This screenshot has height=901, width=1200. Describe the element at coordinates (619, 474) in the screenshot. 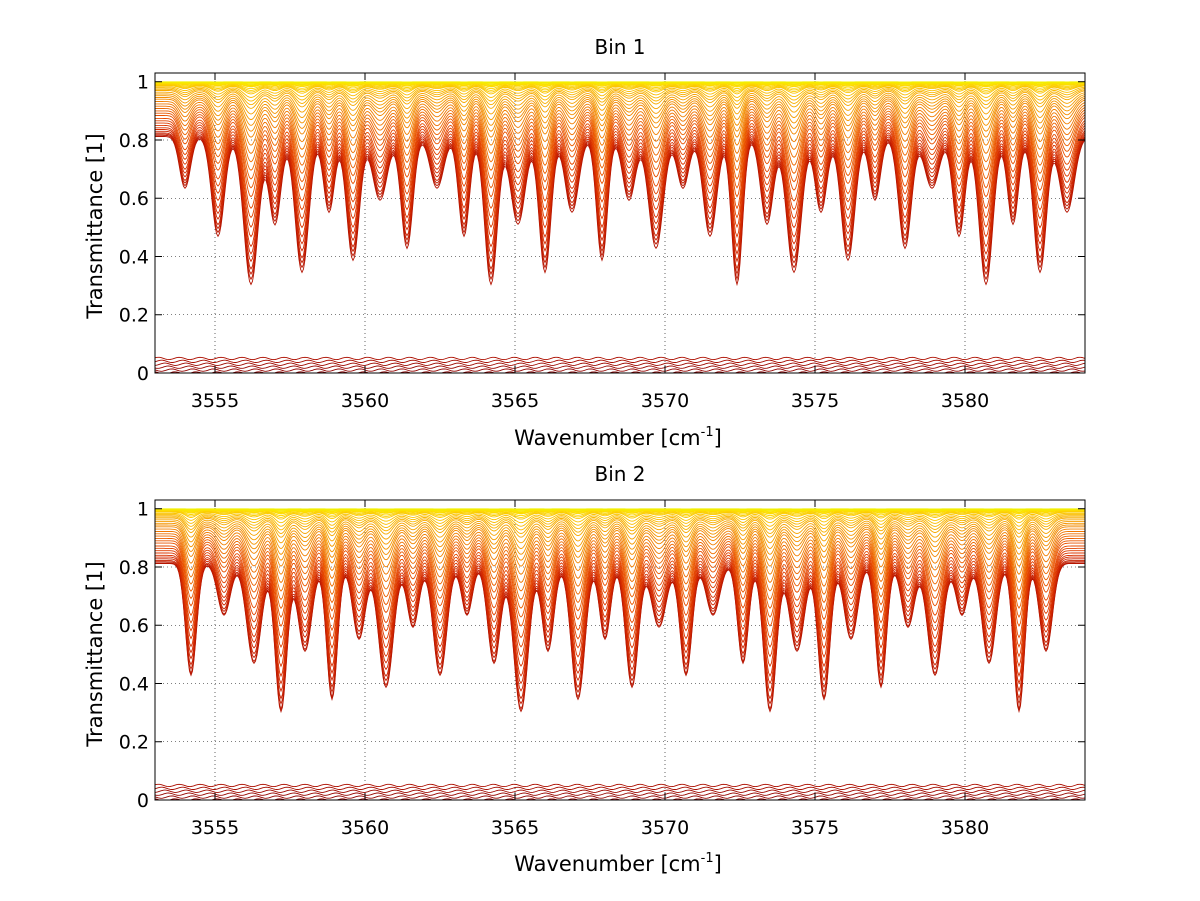

I see `chart-title: Bin 2` at that location.